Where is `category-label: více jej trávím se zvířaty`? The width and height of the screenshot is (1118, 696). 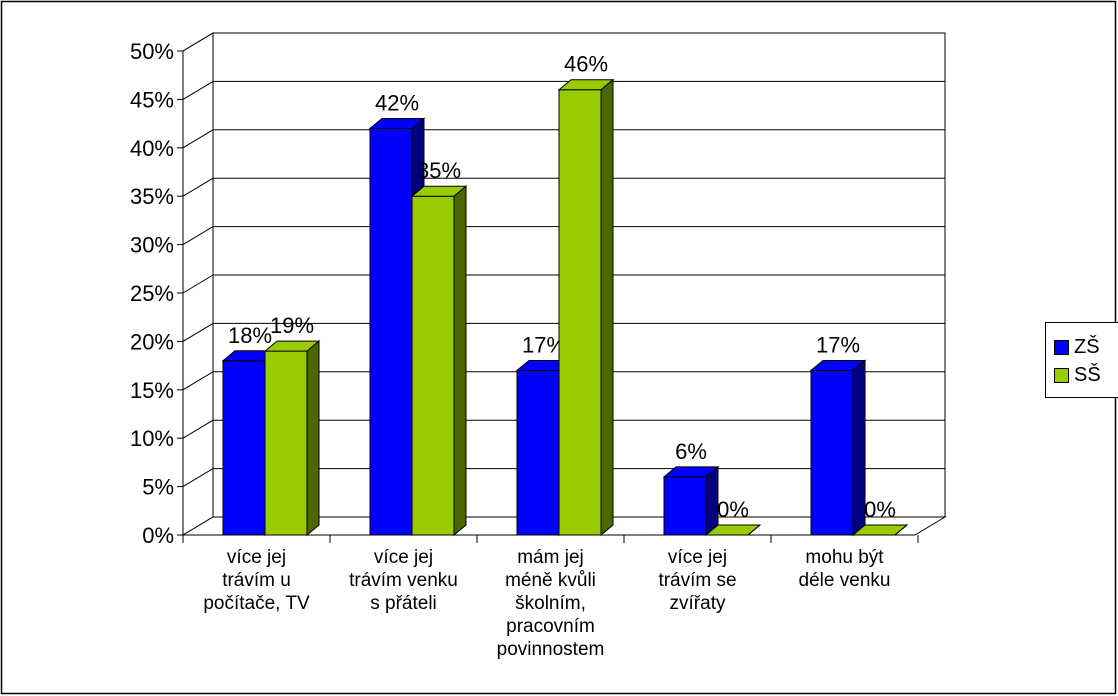 category-label: více jej trávím se zvířaty is located at coordinates (698, 580).